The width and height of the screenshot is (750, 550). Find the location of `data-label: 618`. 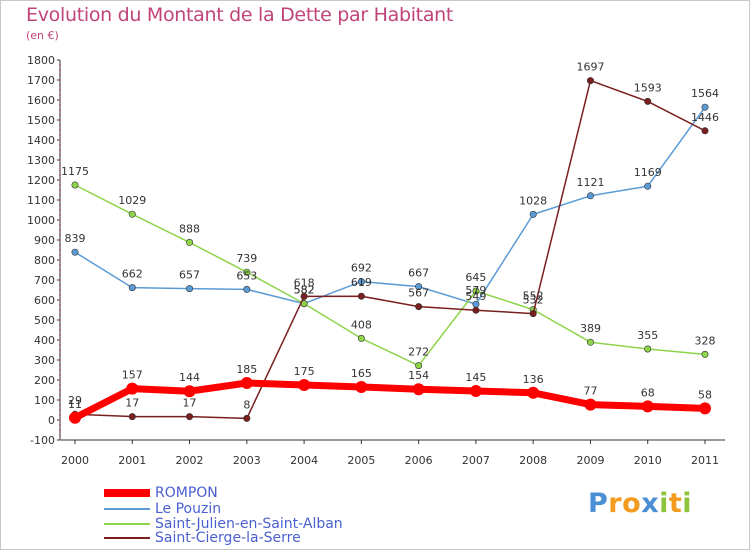

data-label: 618 is located at coordinates (304, 282).